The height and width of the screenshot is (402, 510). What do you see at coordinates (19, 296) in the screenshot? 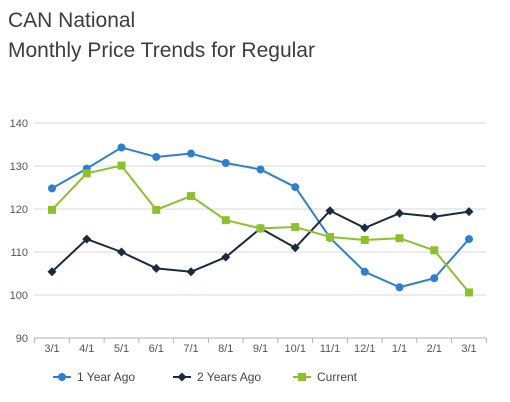
I see `y-tick-label: 100` at bounding box center [19, 296].